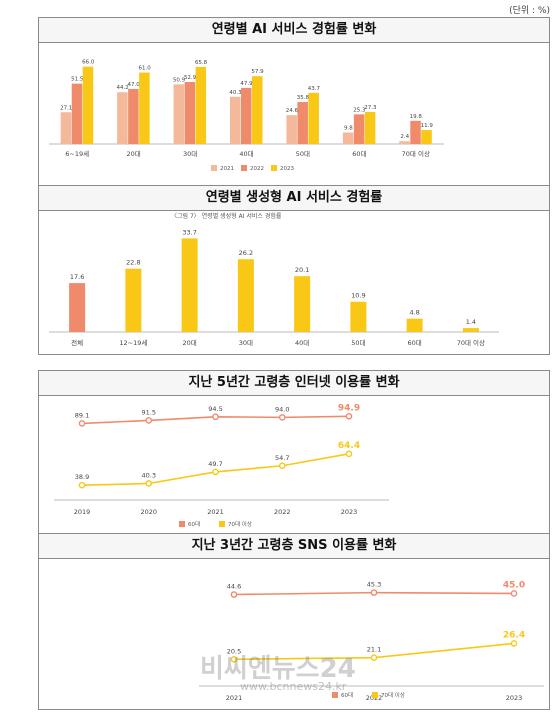  Describe the element at coordinates (282, 512) in the screenshot. I see `x-tick-label: 2022` at that location.